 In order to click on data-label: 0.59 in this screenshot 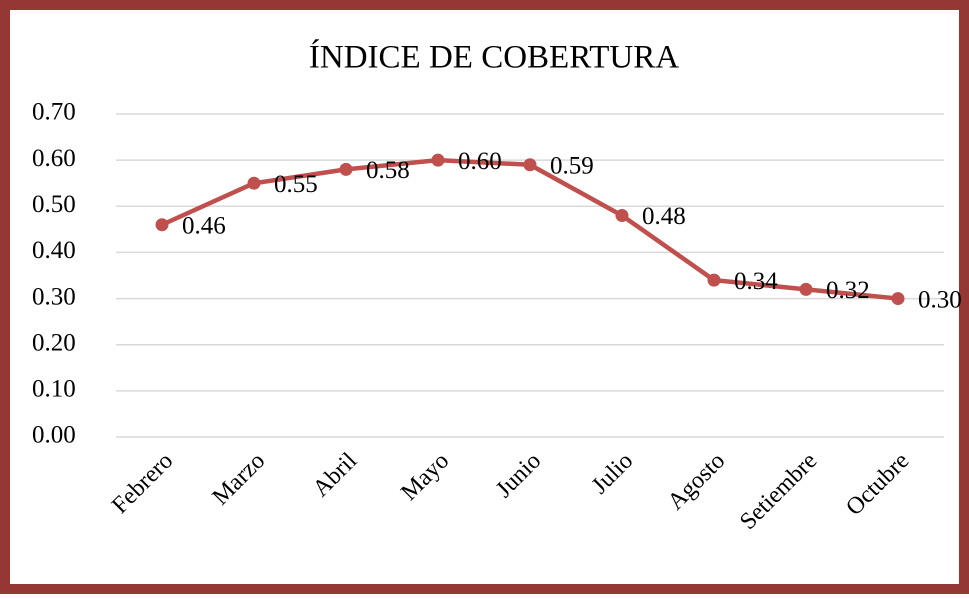, I will do `click(572, 165)`.